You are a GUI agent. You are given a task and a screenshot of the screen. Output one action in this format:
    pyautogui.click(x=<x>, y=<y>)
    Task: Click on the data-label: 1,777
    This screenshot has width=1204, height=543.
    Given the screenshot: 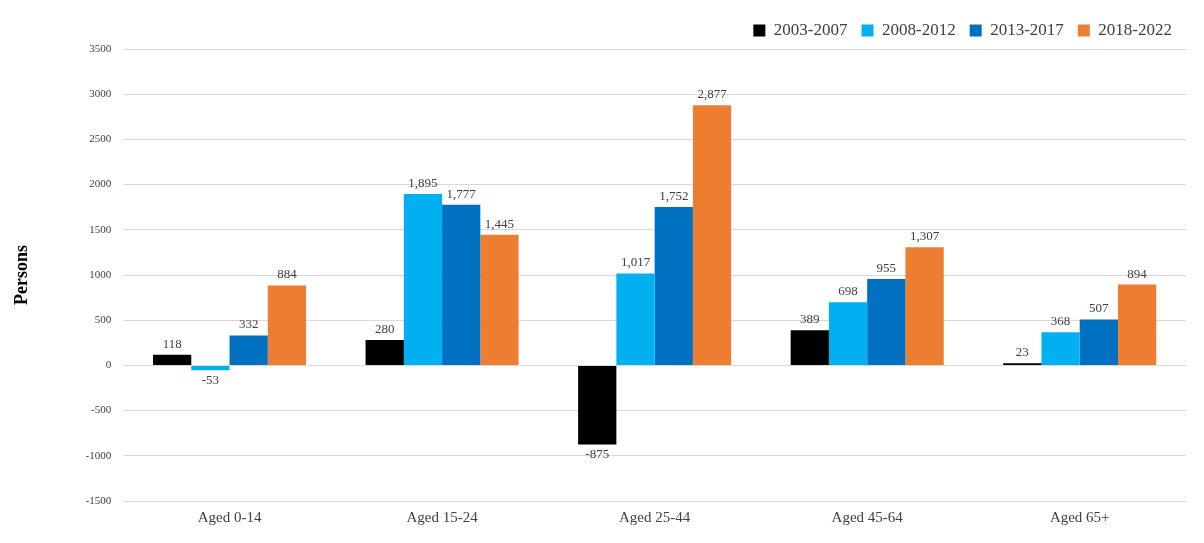 What is the action you would take?
    pyautogui.click(x=461, y=193)
    